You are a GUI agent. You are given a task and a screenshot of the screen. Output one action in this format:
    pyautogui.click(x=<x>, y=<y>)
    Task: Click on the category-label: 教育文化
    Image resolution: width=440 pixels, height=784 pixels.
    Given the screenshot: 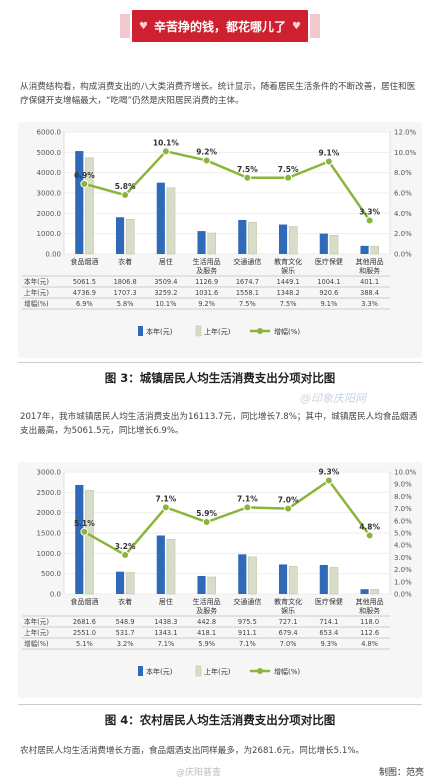 What is the action you would take?
    pyautogui.click(x=288, y=601)
    